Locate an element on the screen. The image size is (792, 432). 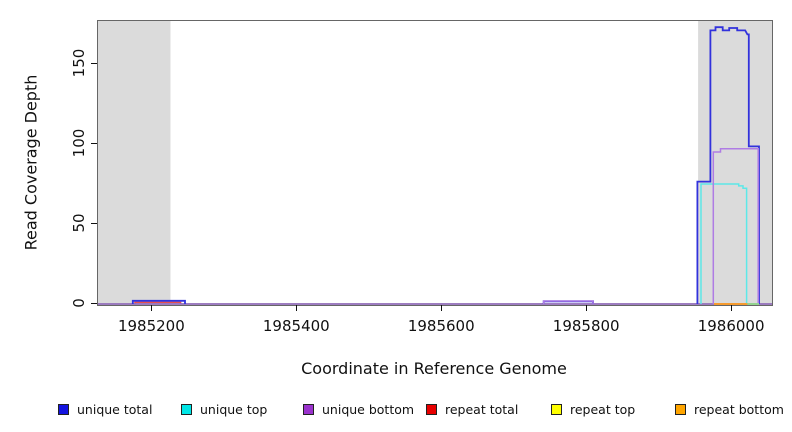
legend-entry-repeat-top: repeat top is located at coordinates (593, 409).